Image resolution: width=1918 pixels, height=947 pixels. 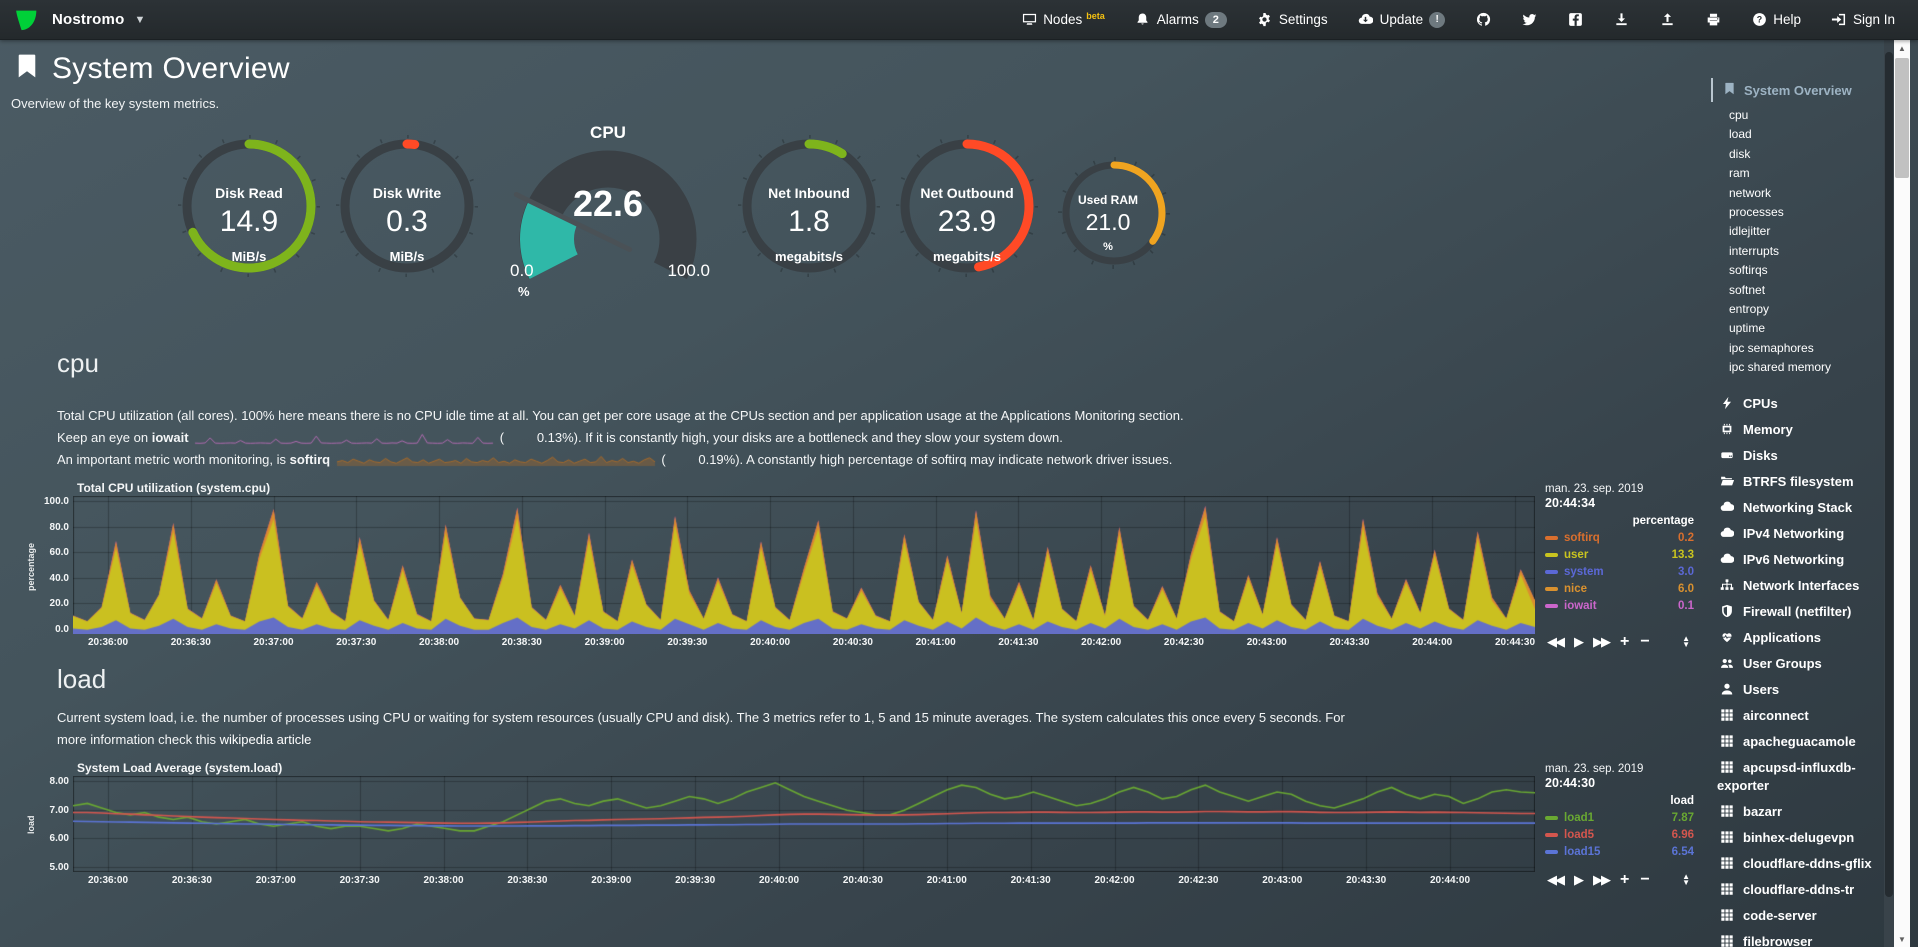 What do you see at coordinates (82, 679) in the screenshot?
I see `load-section-heading: load` at bounding box center [82, 679].